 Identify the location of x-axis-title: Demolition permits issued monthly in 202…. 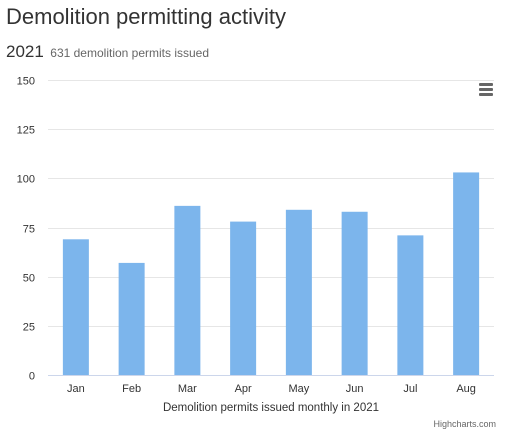
(271, 408).